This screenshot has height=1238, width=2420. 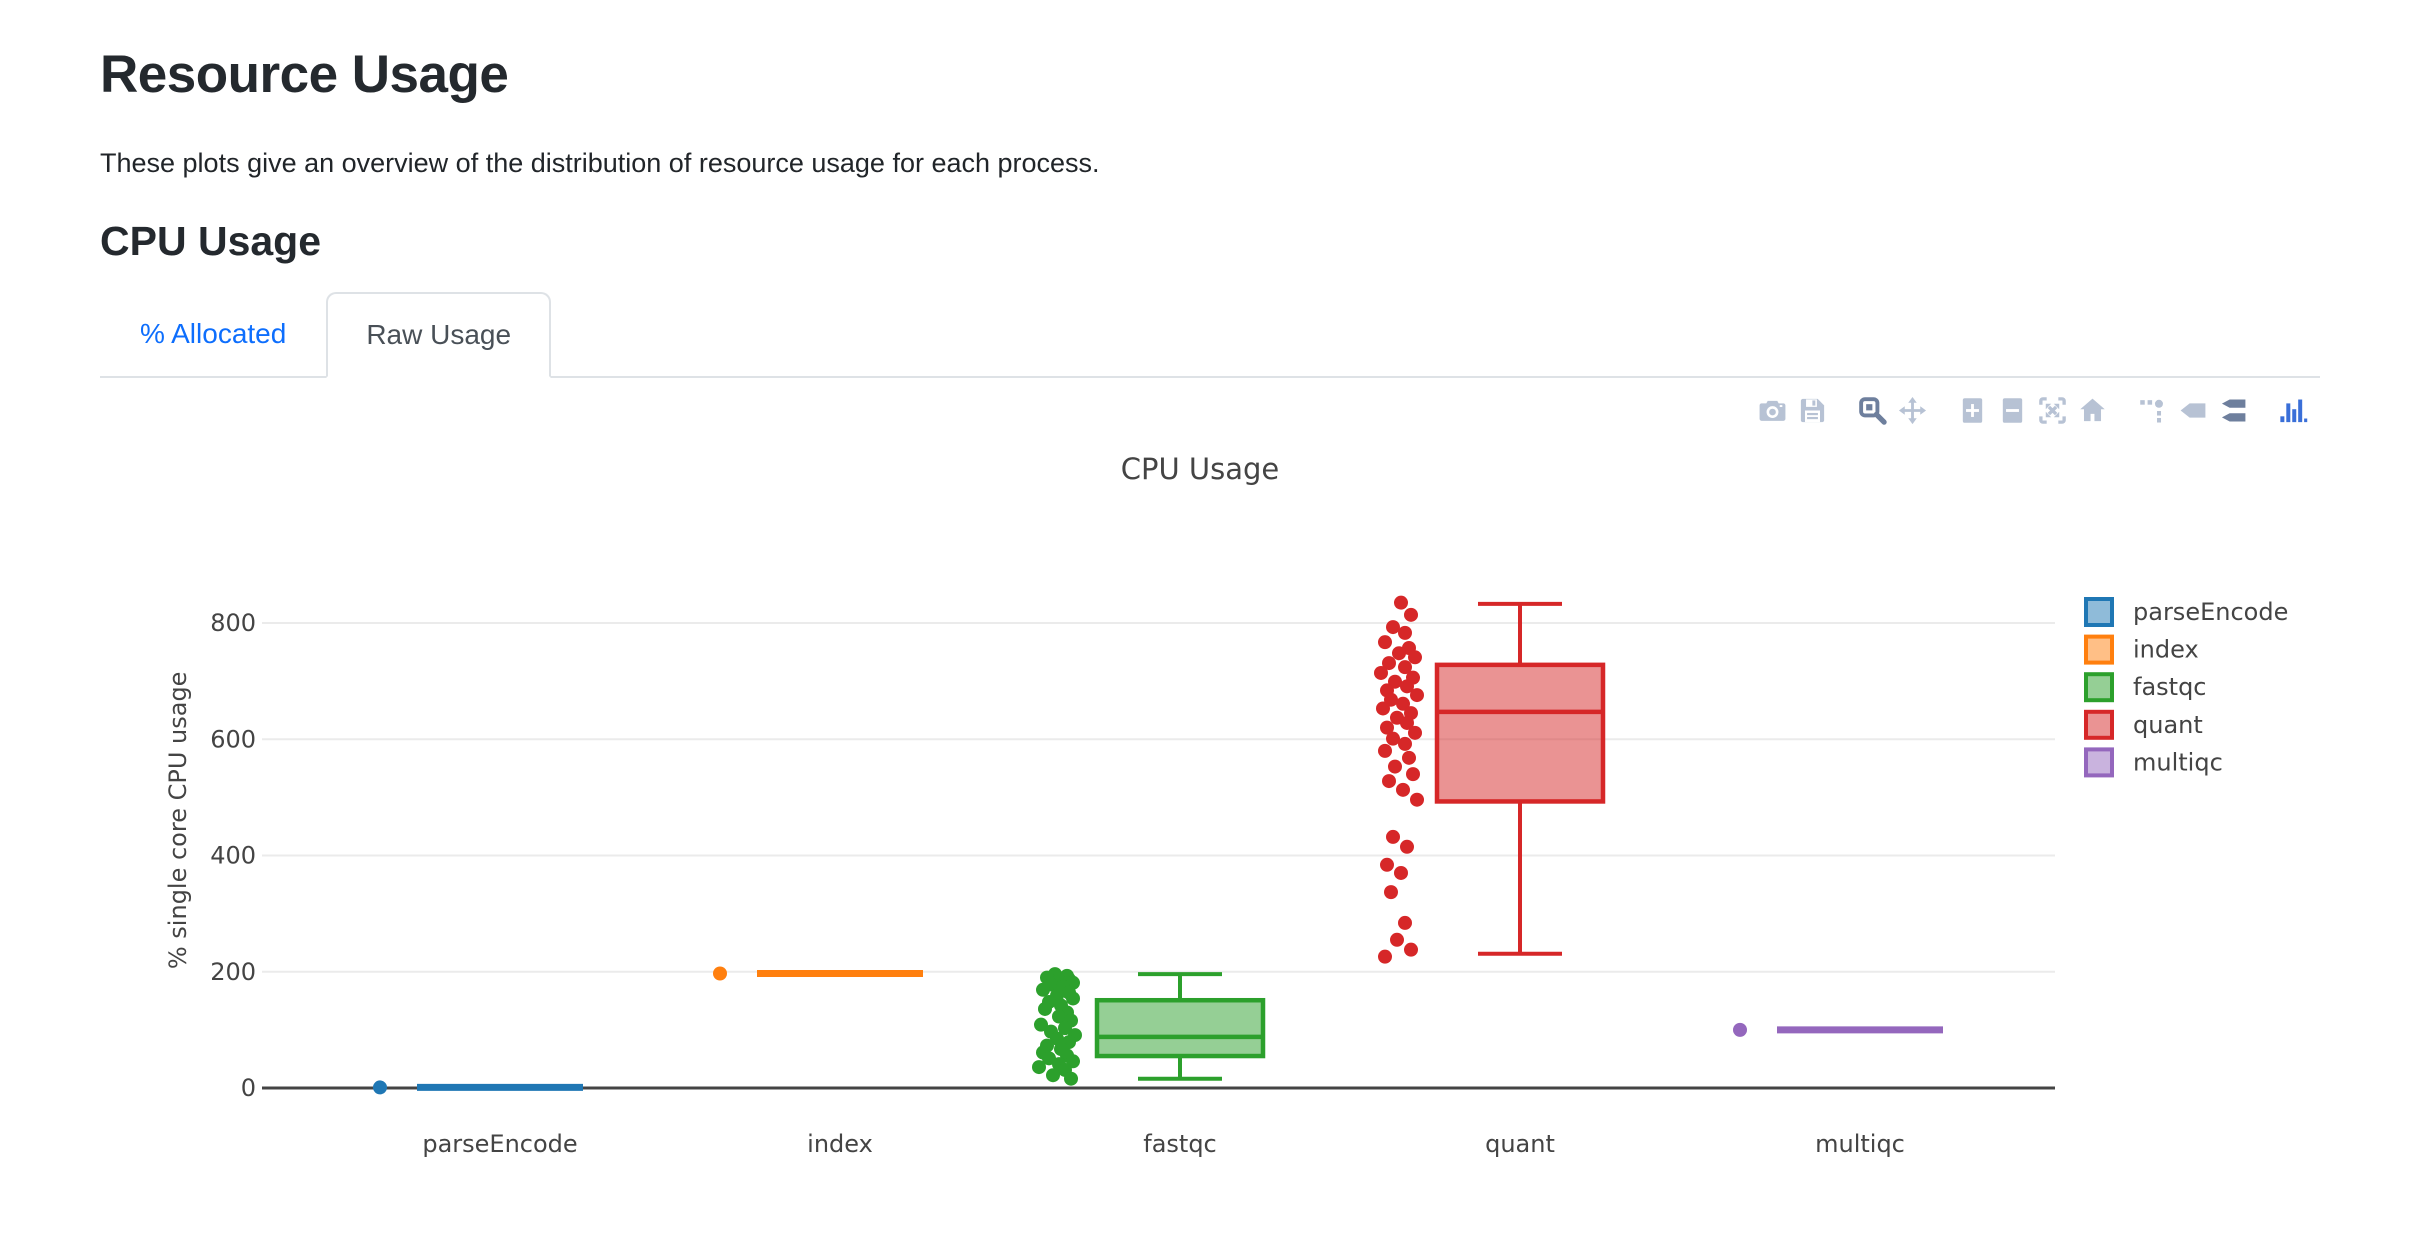 I want to click on section-heading-cpu-usage: CPU Usage, so click(x=211, y=241).